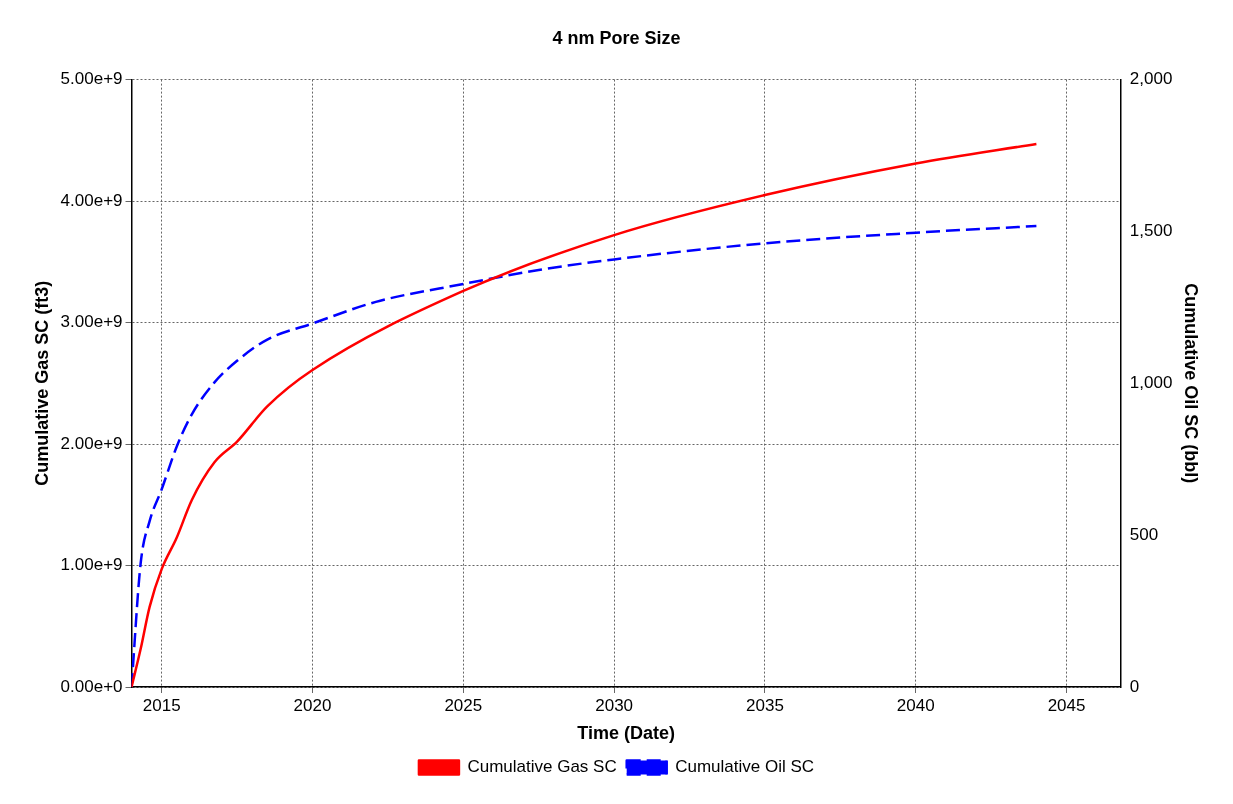  Describe the element at coordinates (1066, 705) in the screenshot. I see `x-tick-label: 2045` at that location.